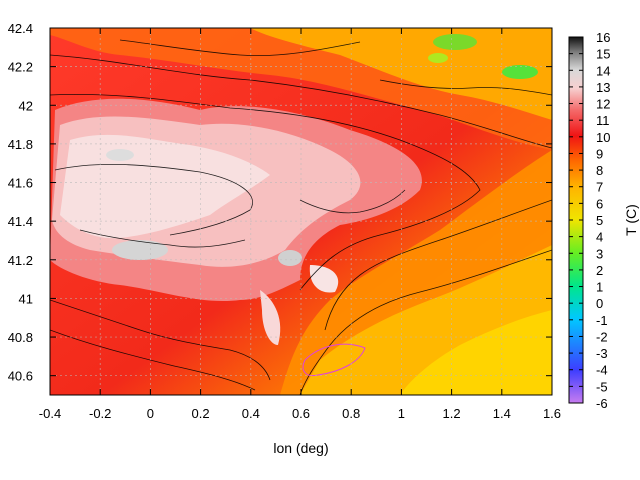 This screenshot has width=640, height=480. Describe the element at coordinates (599, 253) in the screenshot. I see `colorbar-tick-label: 3` at that location.